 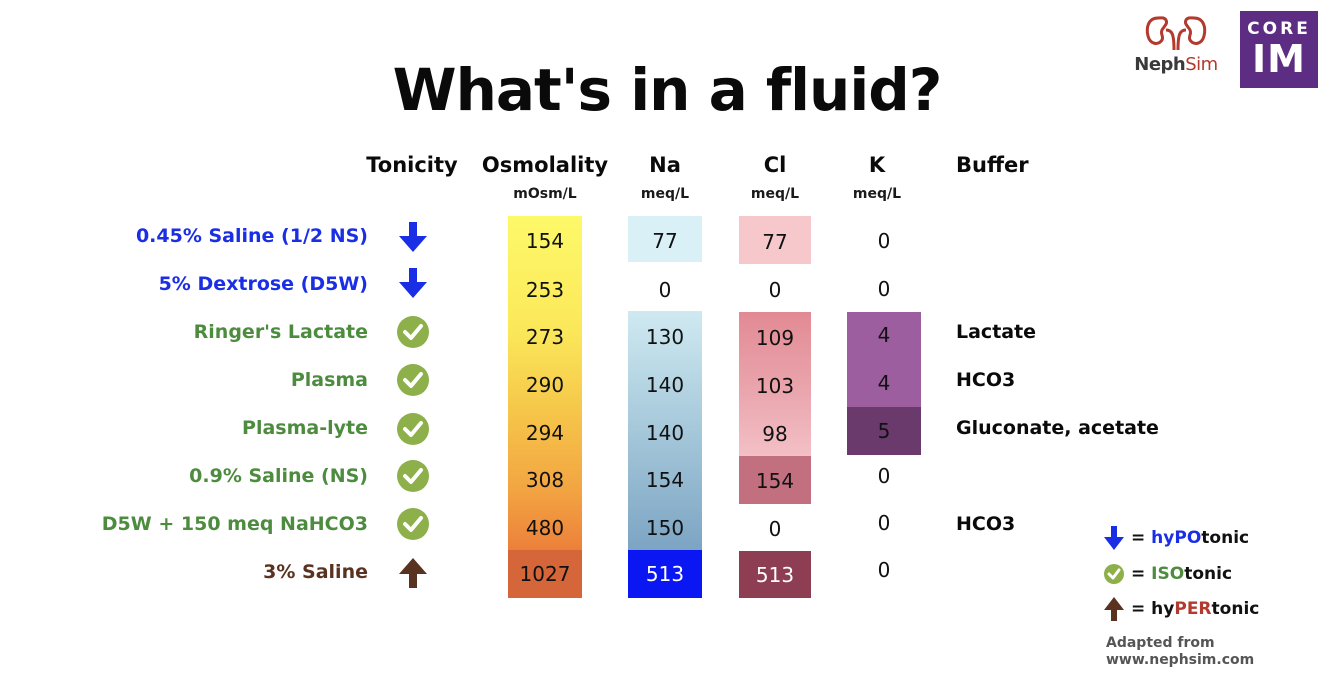 I want to click on unit-osmolality: mOsm/L, so click(x=545, y=194).